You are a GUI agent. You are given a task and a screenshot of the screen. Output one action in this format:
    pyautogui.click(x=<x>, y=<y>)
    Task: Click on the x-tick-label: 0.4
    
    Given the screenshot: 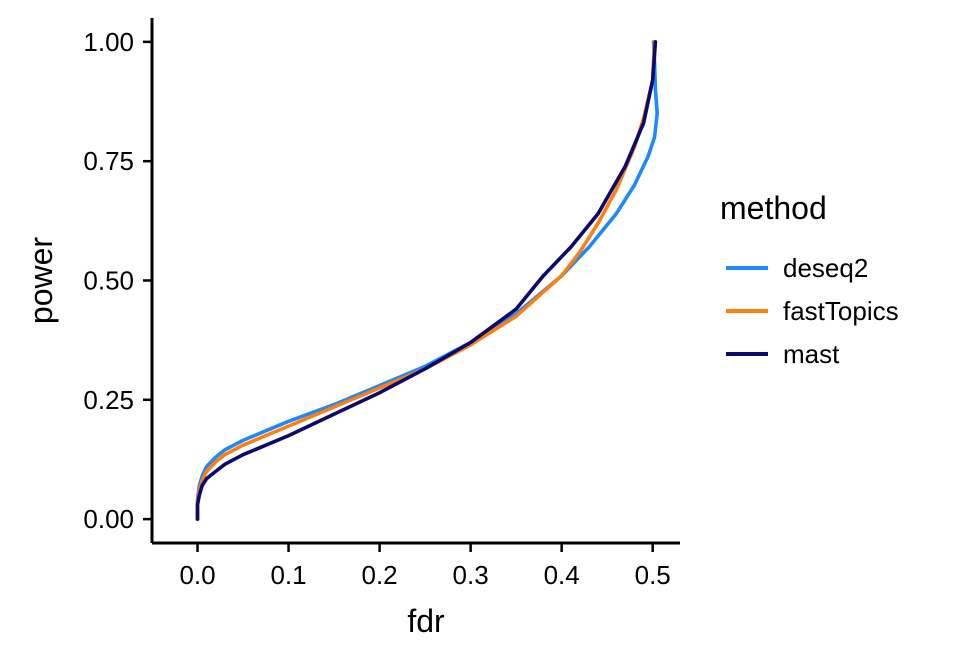 What is the action you would take?
    pyautogui.click(x=562, y=575)
    